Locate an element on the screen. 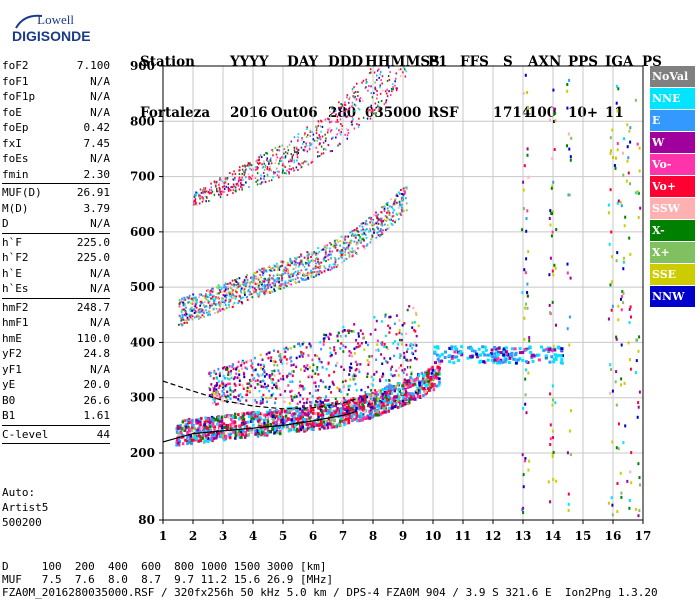 The height and width of the screenshot is (600, 700). param-name: C-level is located at coordinates (25, 434).